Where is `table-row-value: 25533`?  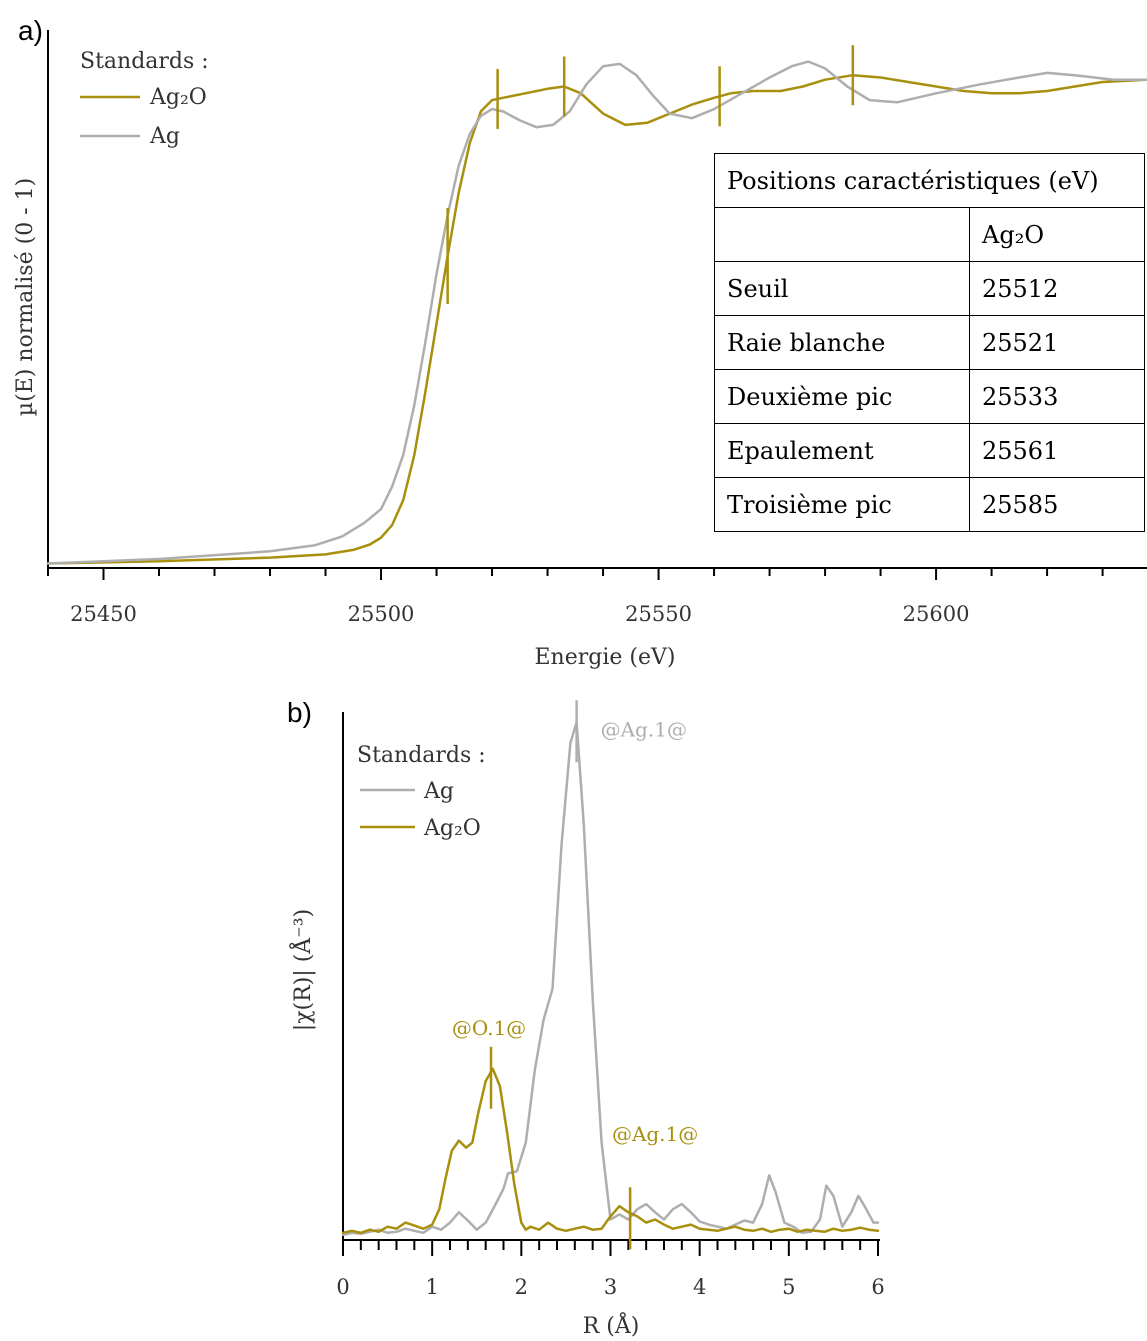 table-row-value: 25533 is located at coordinates (1057, 396).